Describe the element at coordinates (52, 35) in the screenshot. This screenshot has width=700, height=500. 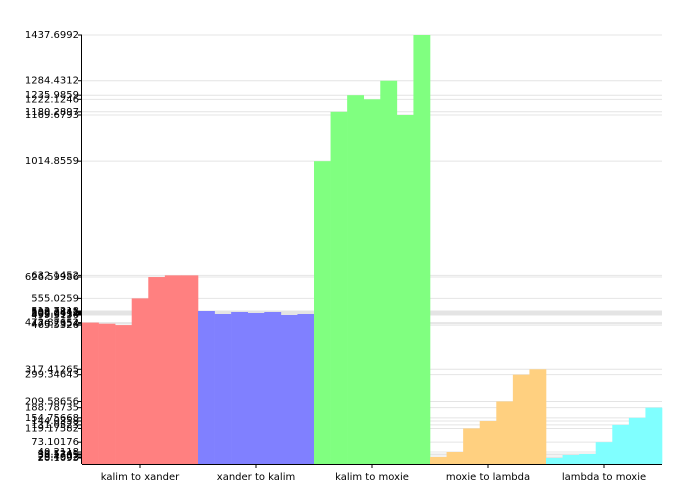
I see `y-tick-label: 1437.6992` at that location.